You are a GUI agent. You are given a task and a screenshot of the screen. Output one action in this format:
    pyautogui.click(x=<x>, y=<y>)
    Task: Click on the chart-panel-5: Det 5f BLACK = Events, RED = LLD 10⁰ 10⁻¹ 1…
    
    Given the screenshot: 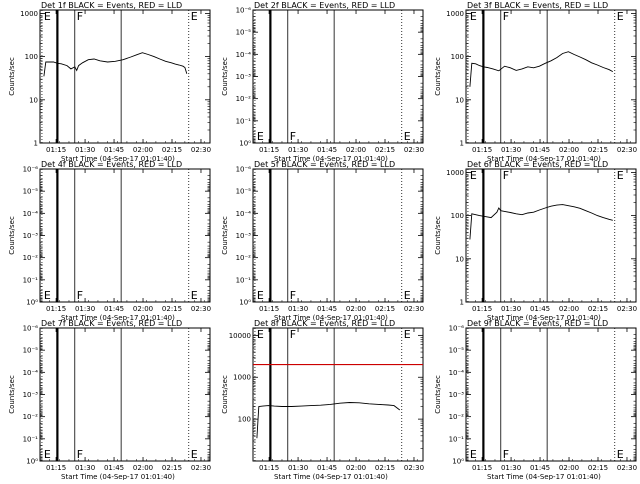 What is the action you would take?
    pyautogui.click(x=322, y=241)
    